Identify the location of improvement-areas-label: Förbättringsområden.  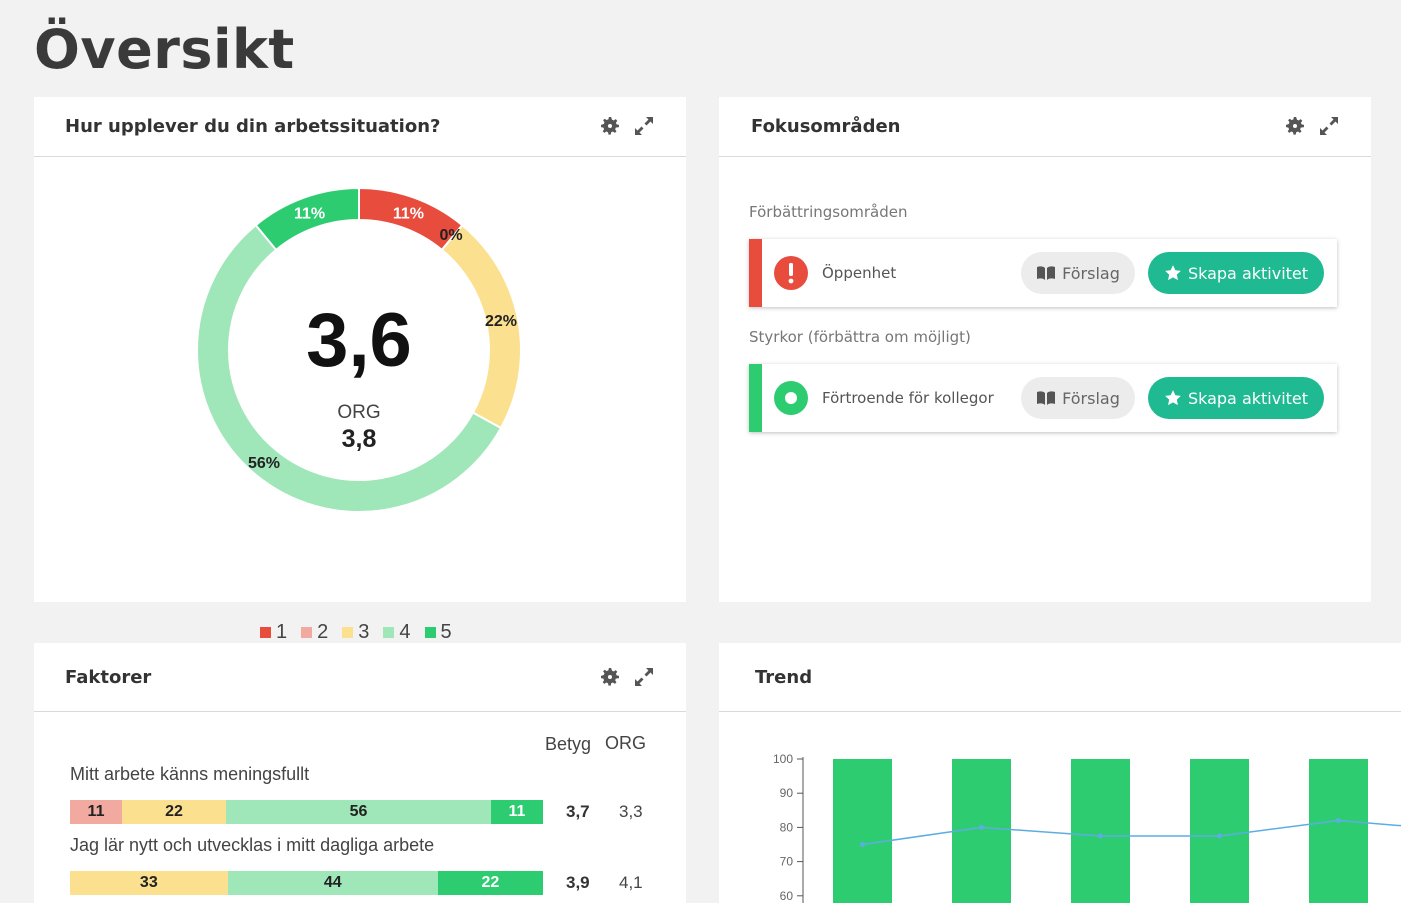
(828, 212).